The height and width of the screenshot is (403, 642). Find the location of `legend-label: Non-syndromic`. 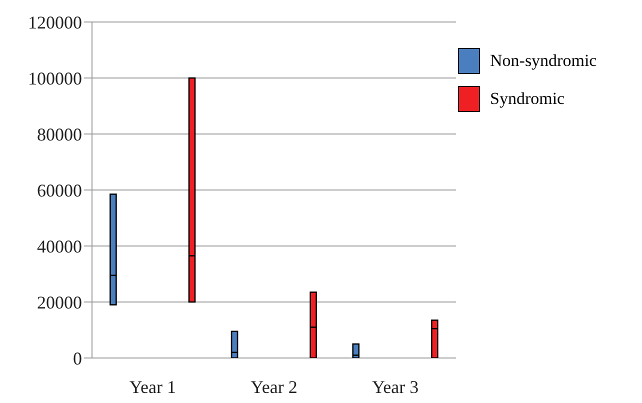

legend-label: Non-syndromic is located at coordinates (543, 61).